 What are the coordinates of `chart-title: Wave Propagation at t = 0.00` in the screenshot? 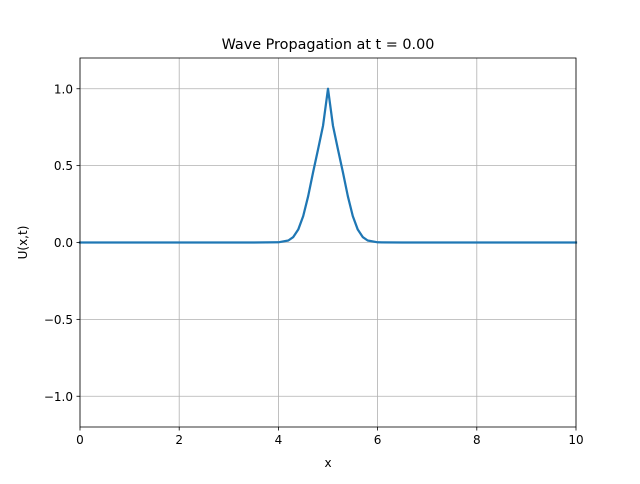 It's located at (328, 45).